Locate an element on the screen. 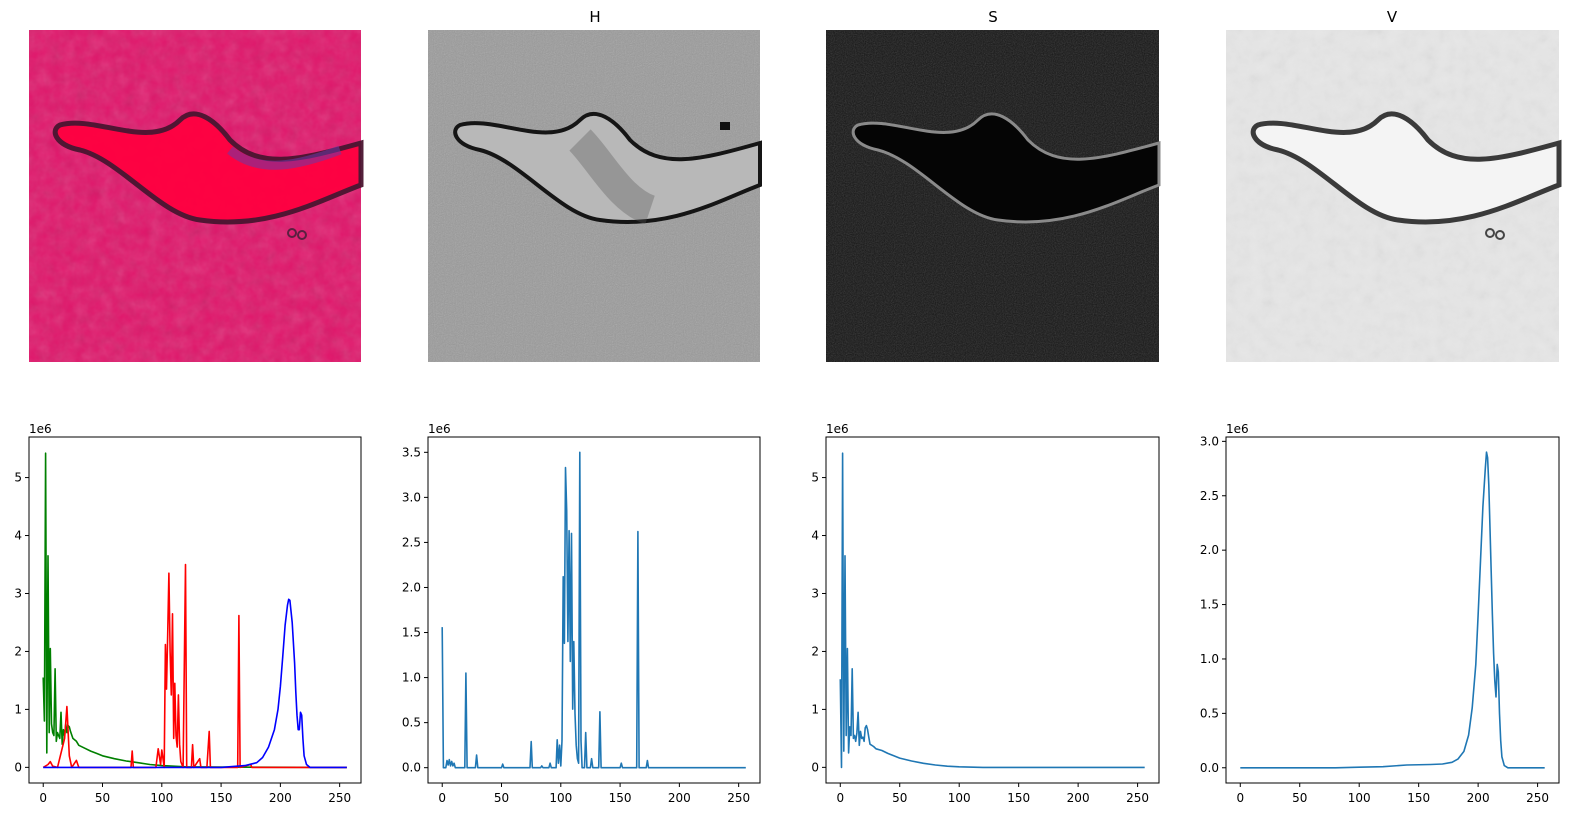  s-channel-image is located at coordinates (993, 196).